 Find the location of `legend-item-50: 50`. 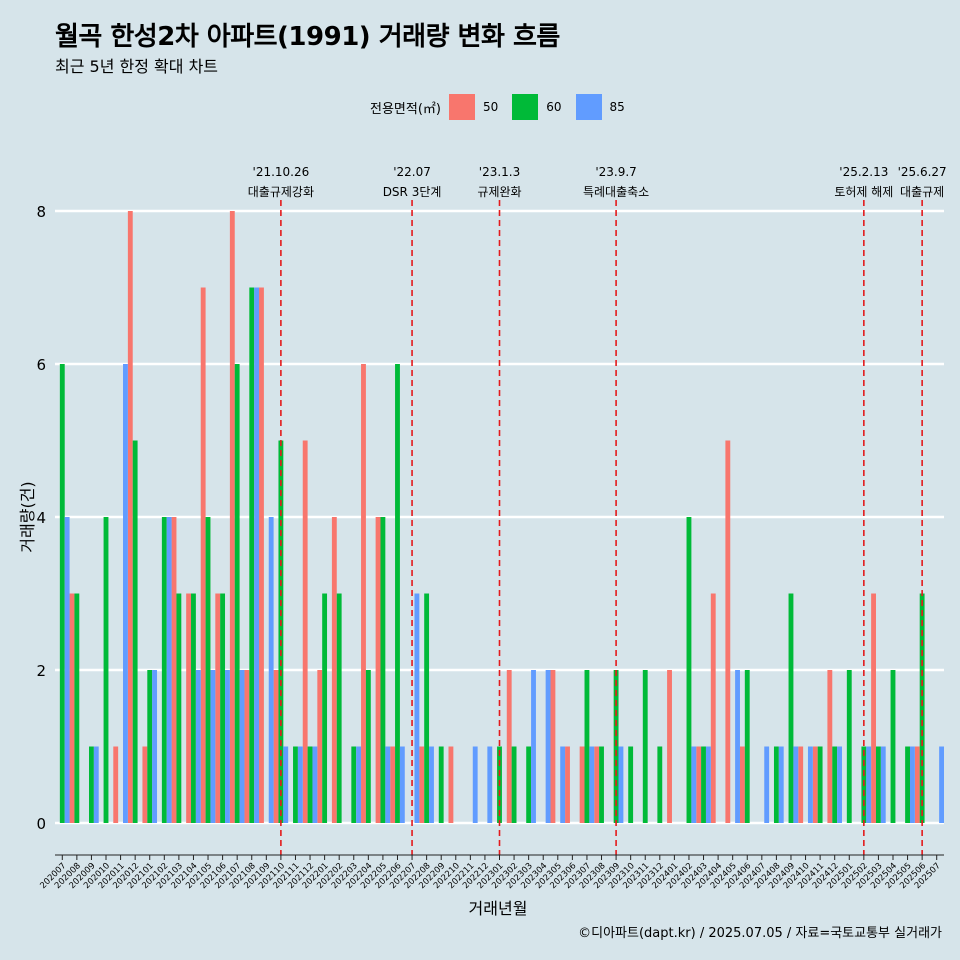

legend-item-50: 50 is located at coordinates (477, 107).